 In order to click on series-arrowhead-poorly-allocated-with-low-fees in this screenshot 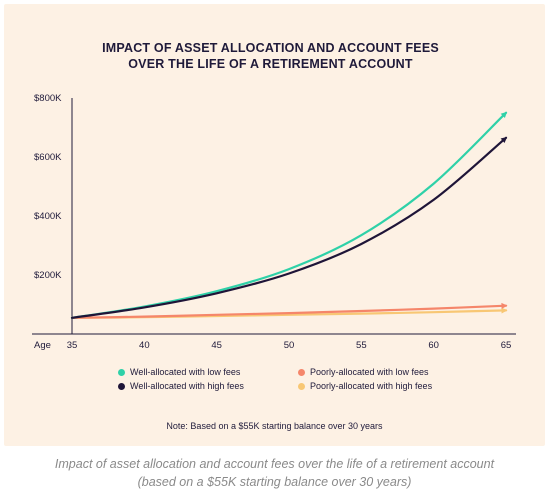, I will do `click(504, 305)`.